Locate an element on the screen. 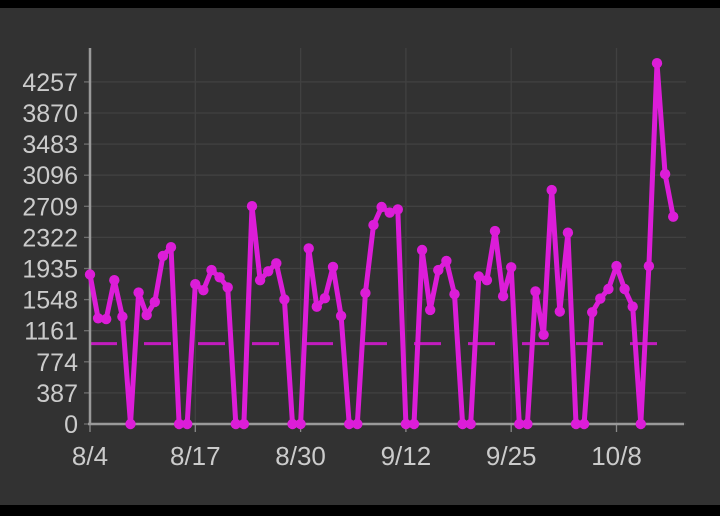  y-tick-label: 2709 is located at coordinates (50, 207).